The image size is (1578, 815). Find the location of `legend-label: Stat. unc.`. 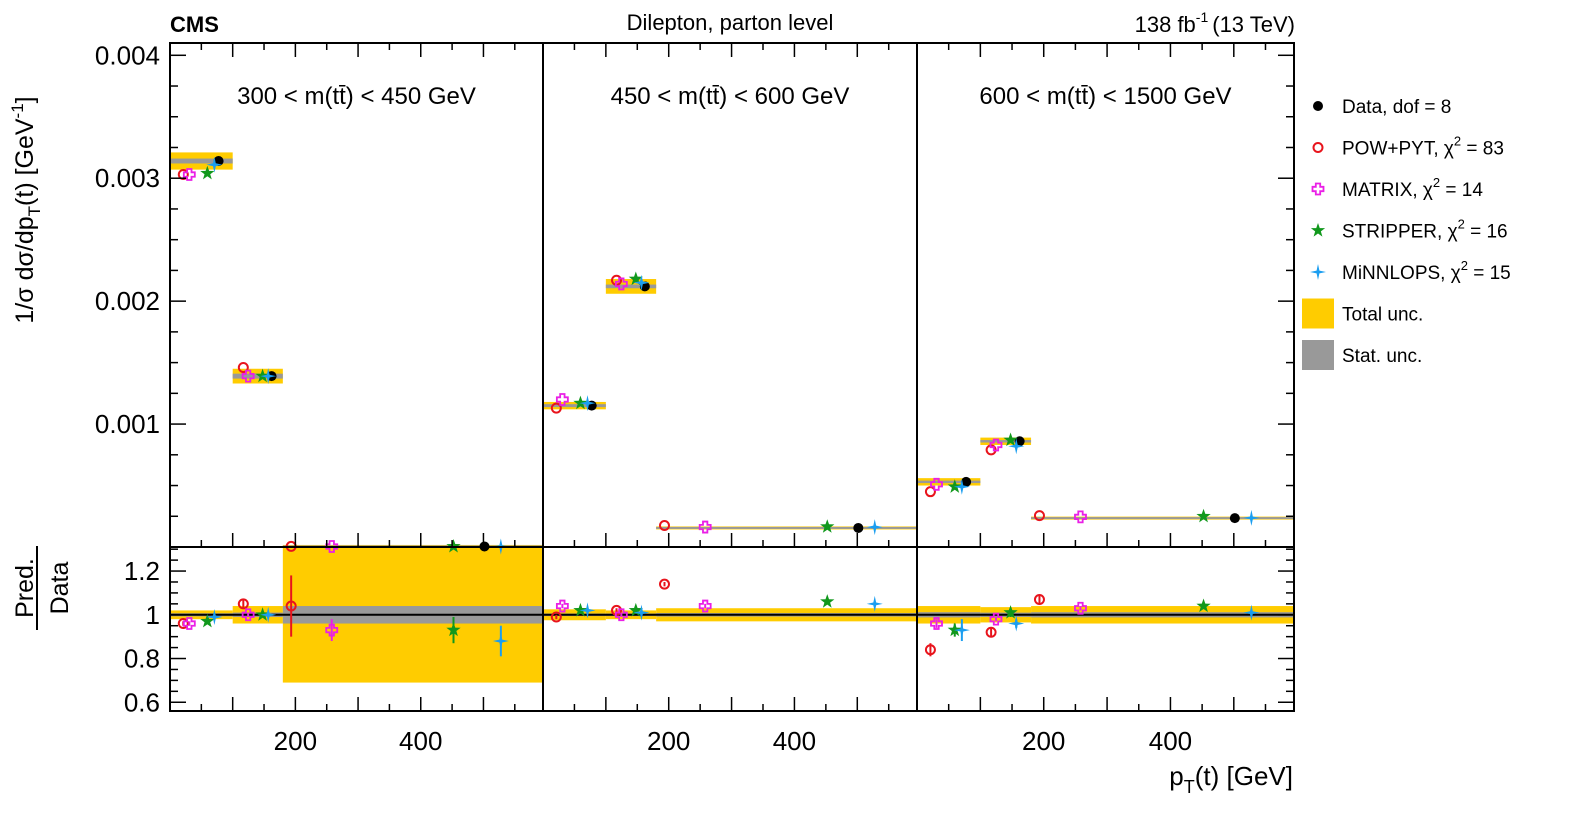

legend-label: Stat. unc. is located at coordinates (1382, 356).